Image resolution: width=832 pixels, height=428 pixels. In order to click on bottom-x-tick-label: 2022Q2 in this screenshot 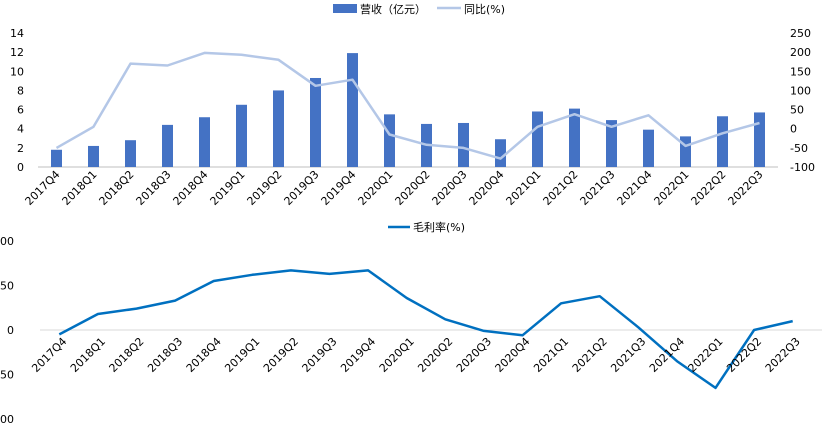, I will do `click(744, 355)`.